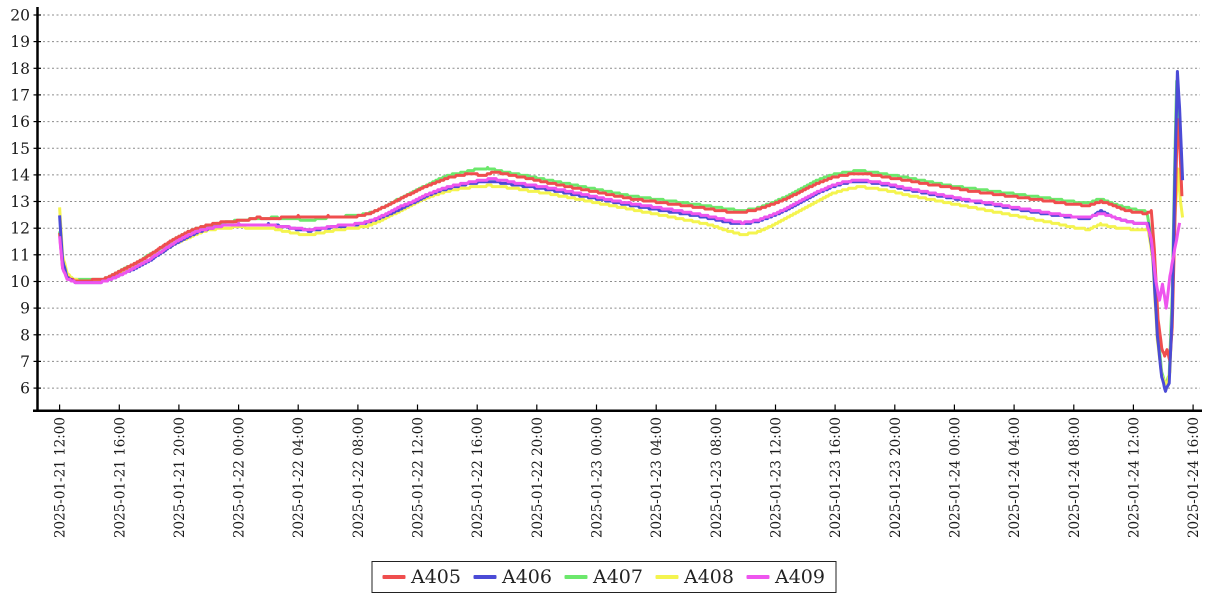 The width and height of the screenshot is (1207, 600). What do you see at coordinates (757, 577) in the screenshot?
I see `legend-swatch-A409` at bounding box center [757, 577].